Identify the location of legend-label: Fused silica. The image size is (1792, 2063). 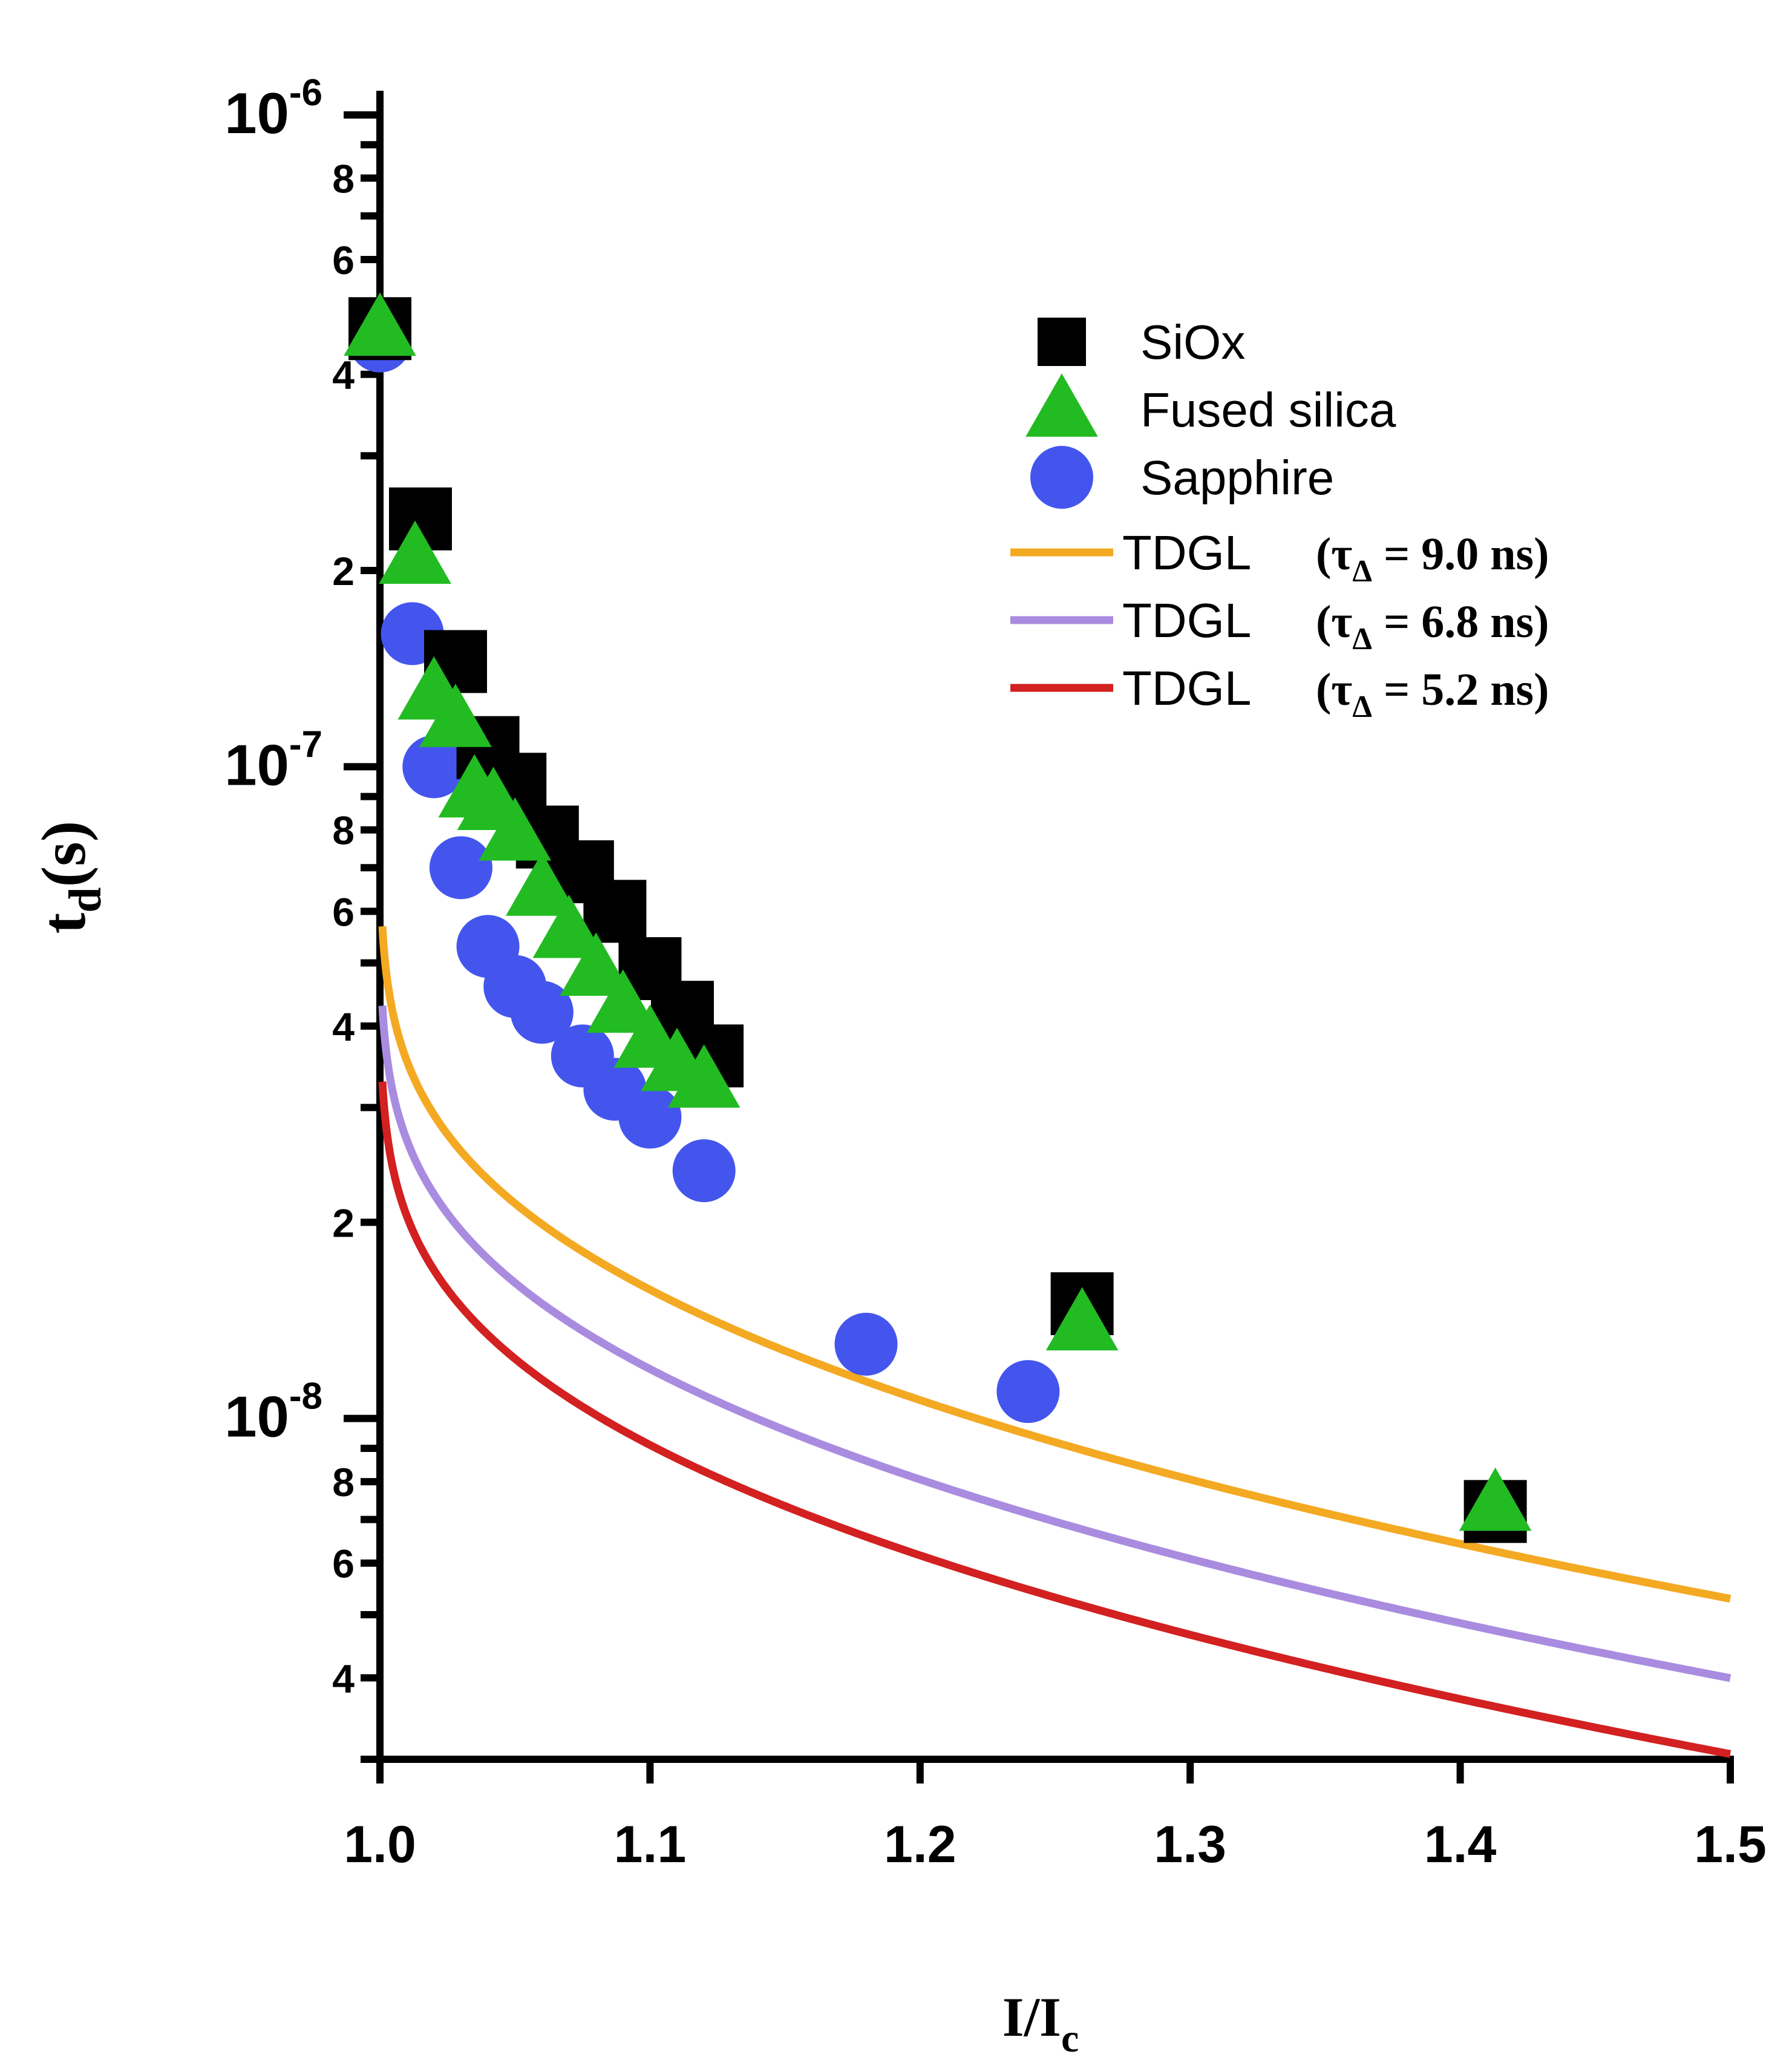
(1268, 410).